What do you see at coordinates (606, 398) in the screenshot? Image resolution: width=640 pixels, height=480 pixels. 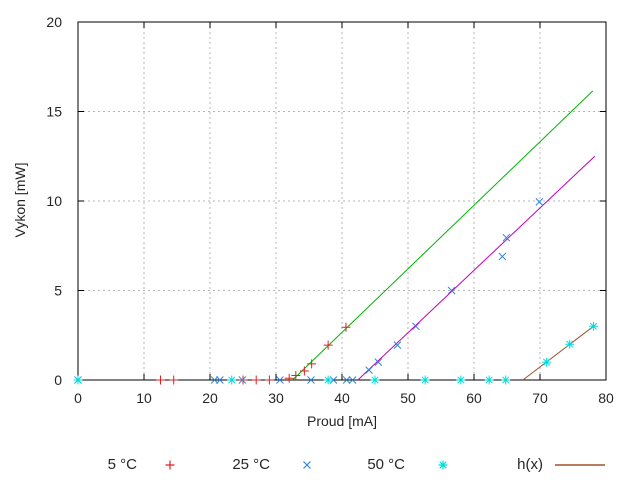 I see `x-tick-label: 80` at bounding box center [606, 398].